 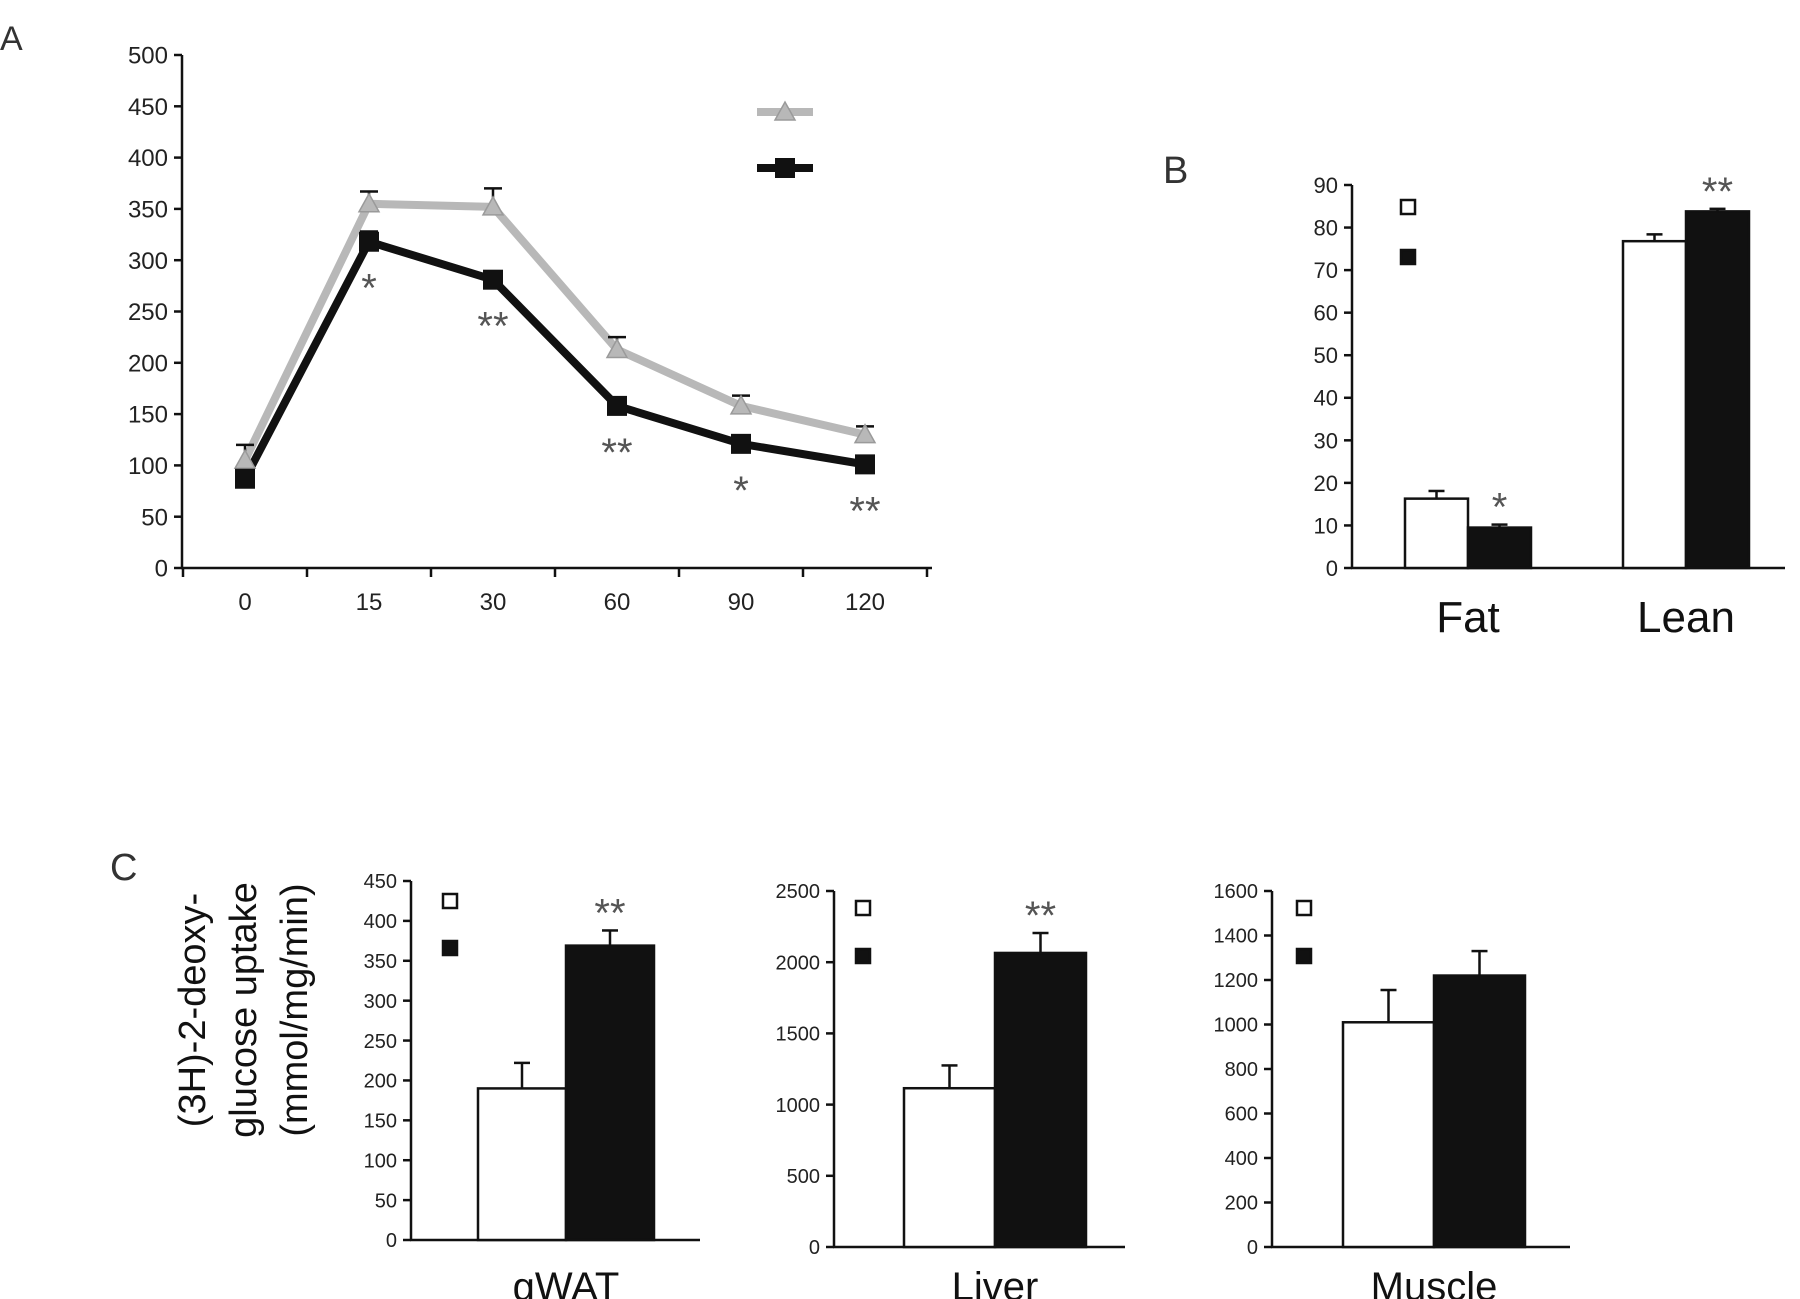 What do you see at coordinates (1434, 1282) in the screenshot?
I see `category-label: Muscle` at bounding box center [1434, 1282].